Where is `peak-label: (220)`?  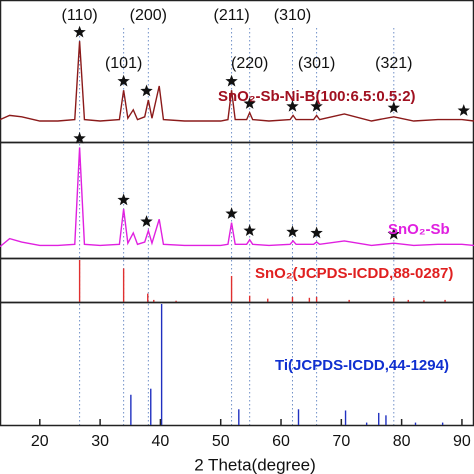
peak-label: (220) is located at coordinates (249, 63).